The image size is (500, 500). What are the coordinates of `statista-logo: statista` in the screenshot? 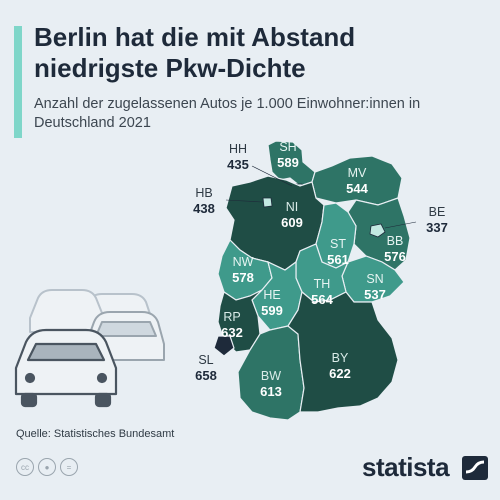 It's located at (406, 467).